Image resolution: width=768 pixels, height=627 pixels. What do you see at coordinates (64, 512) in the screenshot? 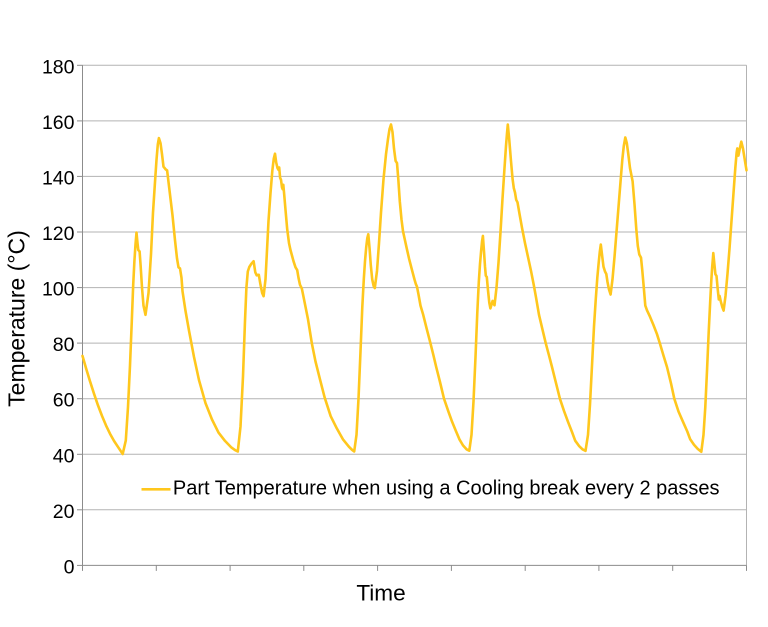
I see `svg-text: 20` at bounding box center [64, 512].